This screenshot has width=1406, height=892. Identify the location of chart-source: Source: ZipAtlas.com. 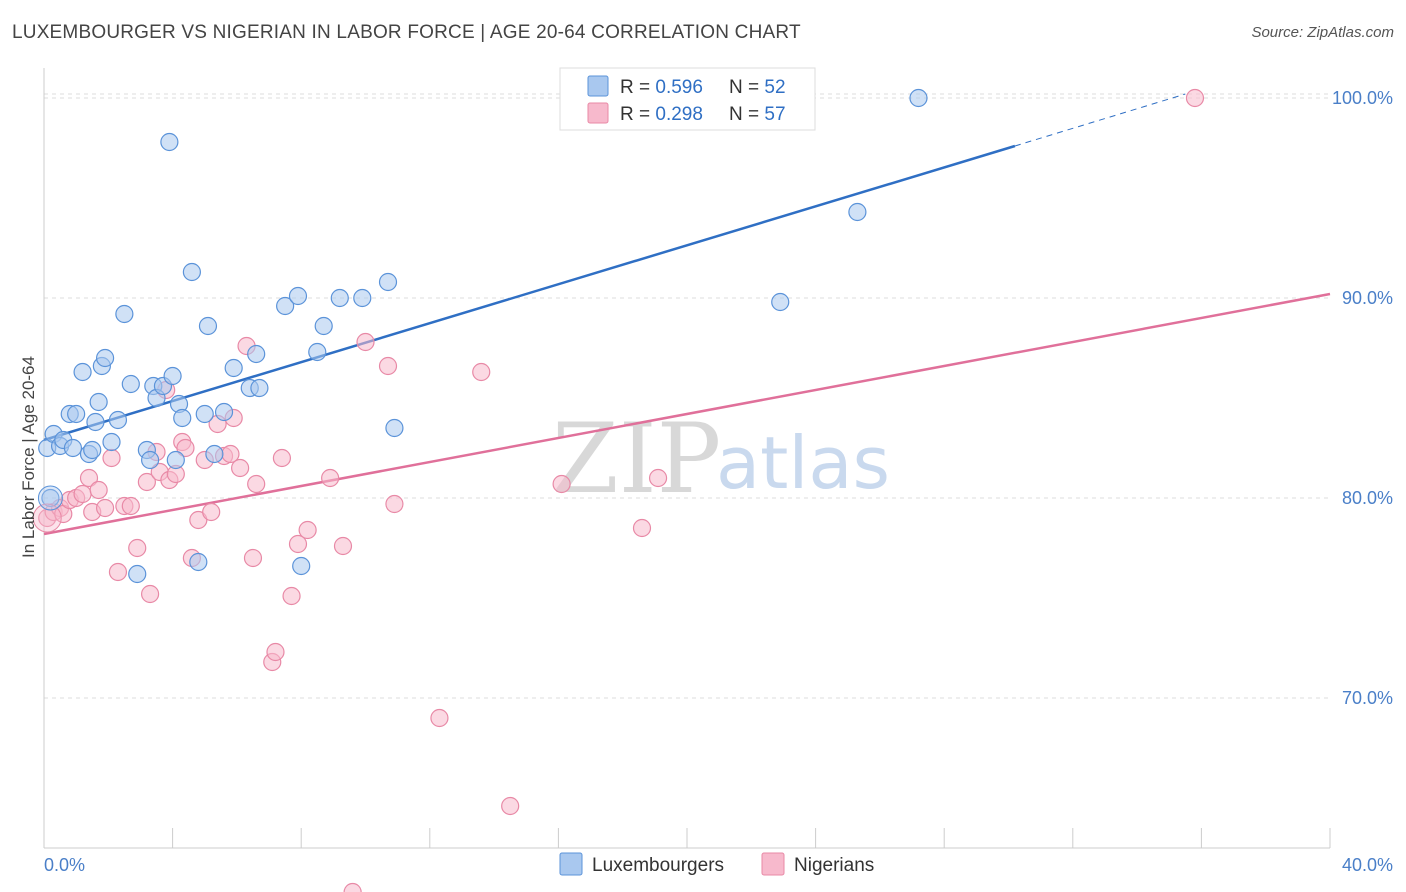
(1322, 32).